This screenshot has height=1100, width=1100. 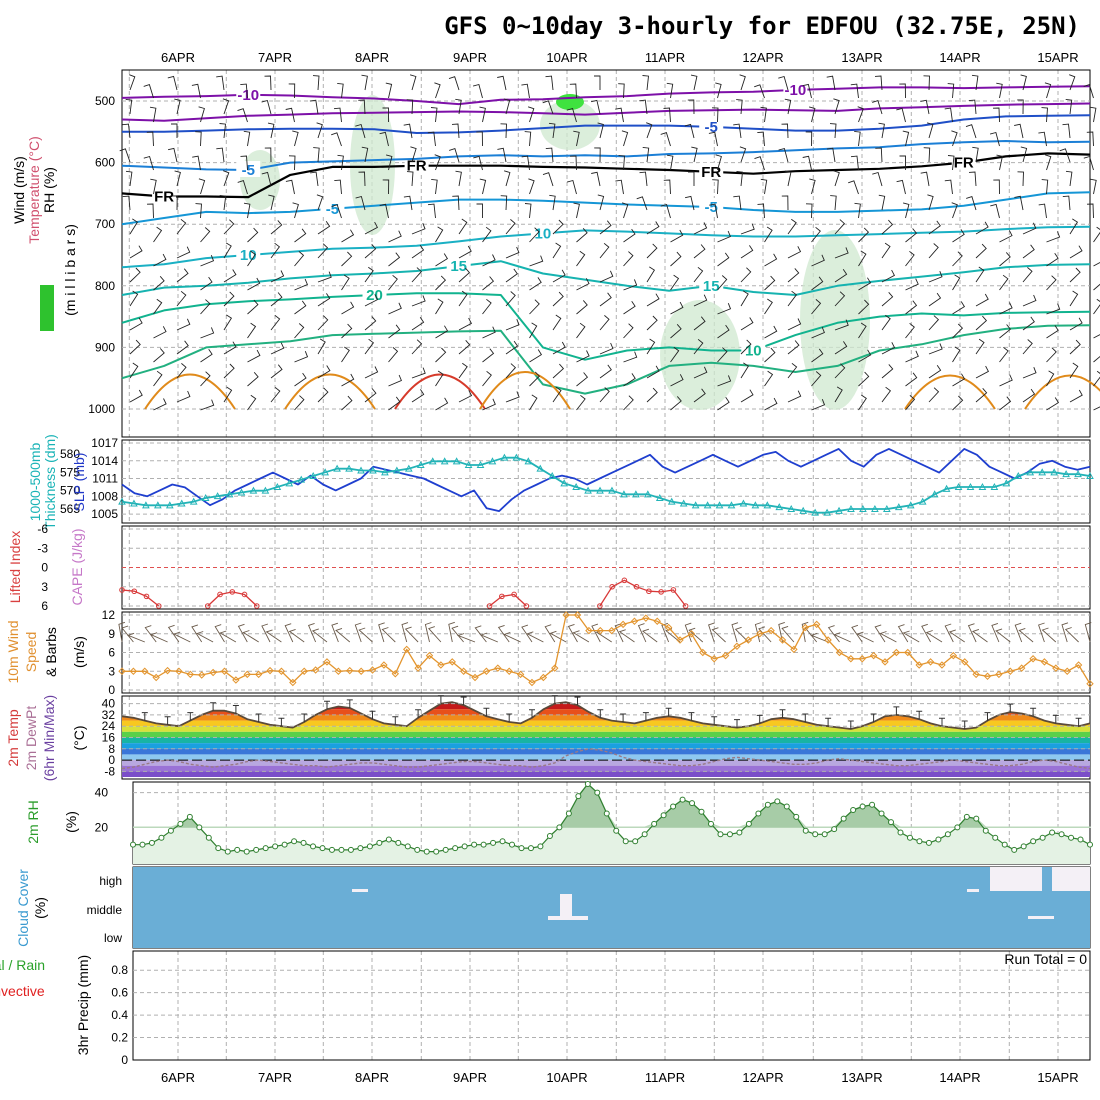 I want to click on rh-patch, so click(x=570, y=125).